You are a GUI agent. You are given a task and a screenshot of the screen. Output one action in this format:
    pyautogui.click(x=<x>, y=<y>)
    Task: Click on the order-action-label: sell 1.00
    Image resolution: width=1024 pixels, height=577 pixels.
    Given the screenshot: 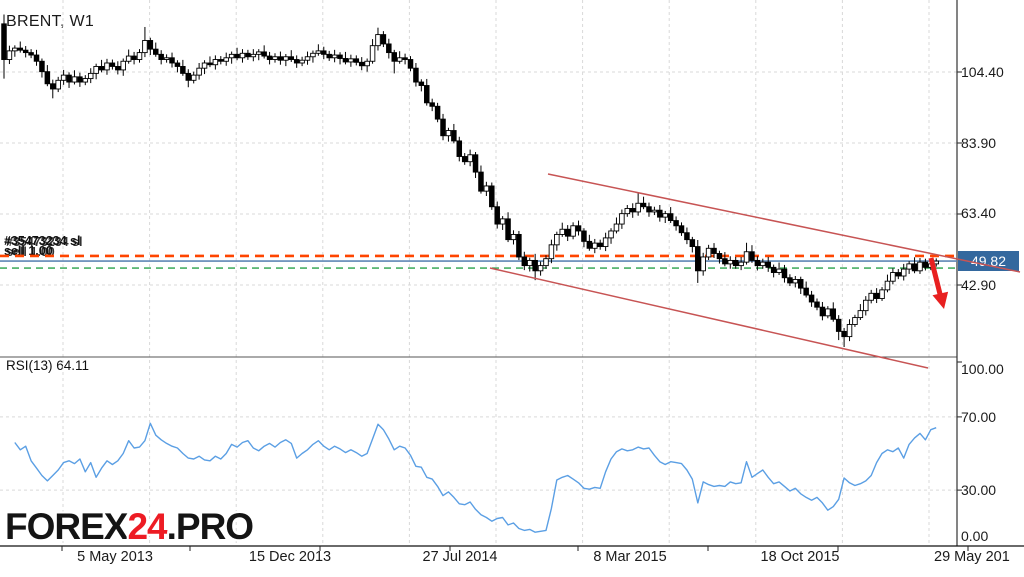 What is the action you would take?
    pyautogui.click(x=28, y=251)
    